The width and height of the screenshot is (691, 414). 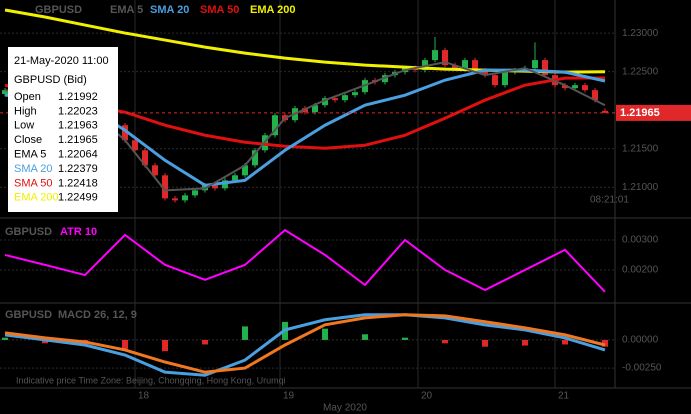 What do you see at coordinates (36, 198) in the screenshot?
I see `info-label: EMA 200` at bounding box center [36, 198].